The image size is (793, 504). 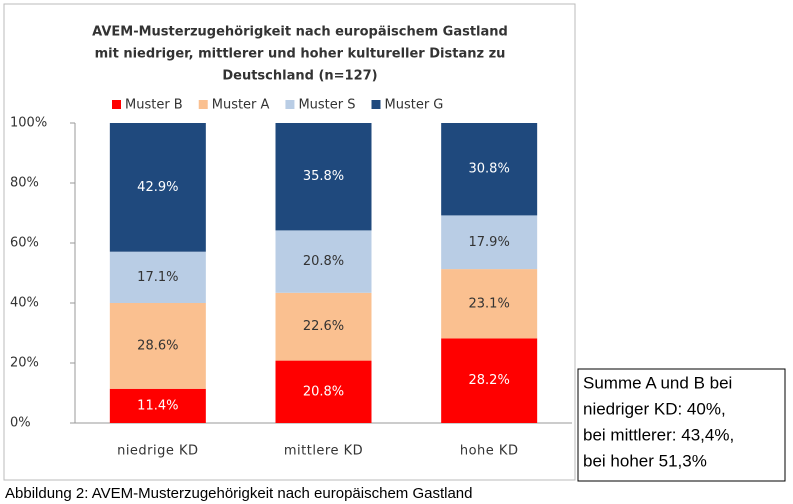 What do you see at coordinates (157, 451) in the screenshot?
I see `x-tick-label: niedrige KD` at bounding box center [157, 451].